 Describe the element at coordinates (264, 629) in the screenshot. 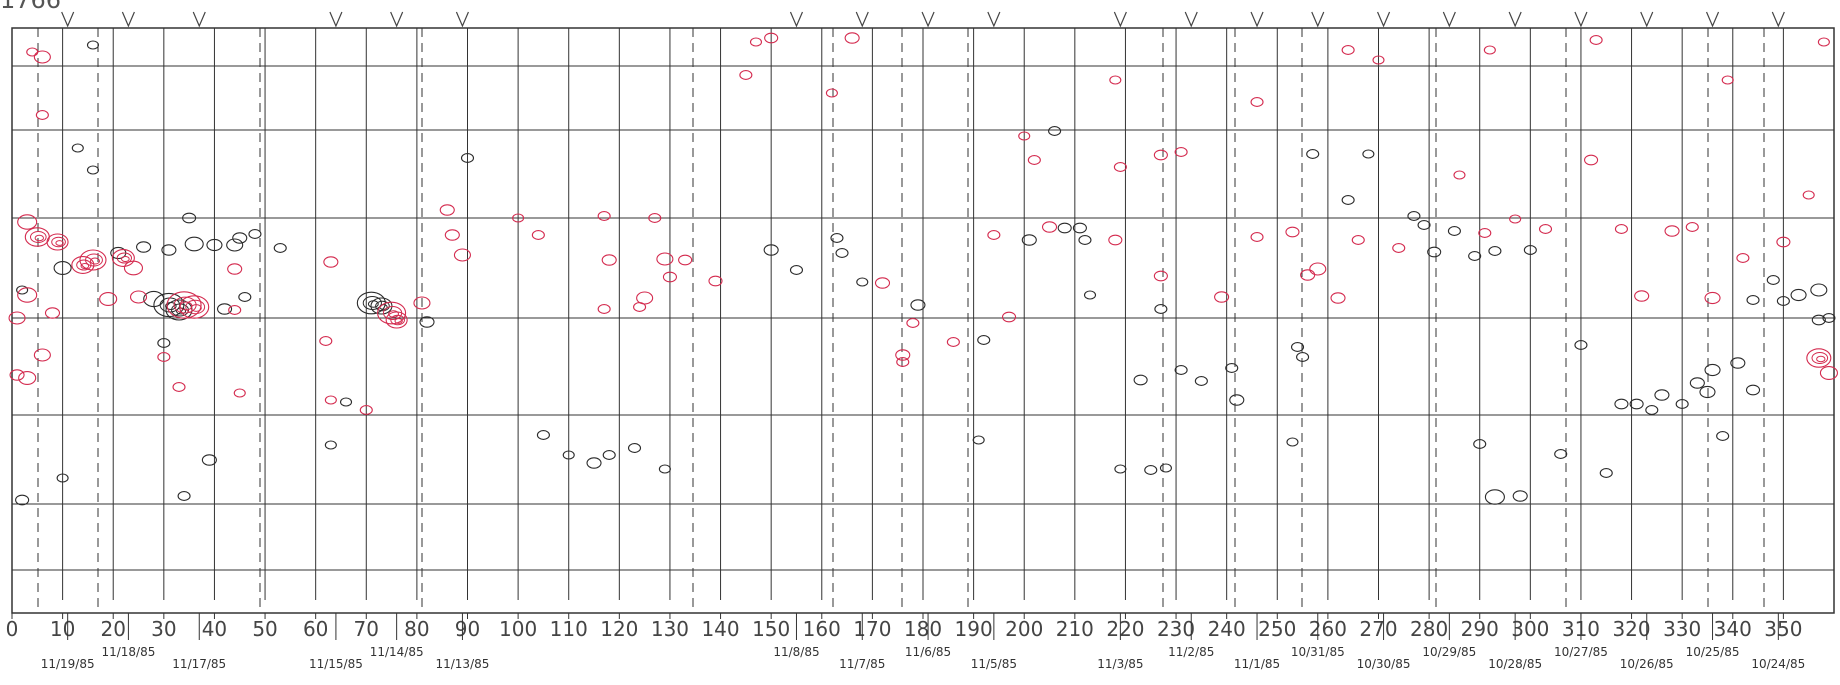

I see `tick-label: 50` at that location.